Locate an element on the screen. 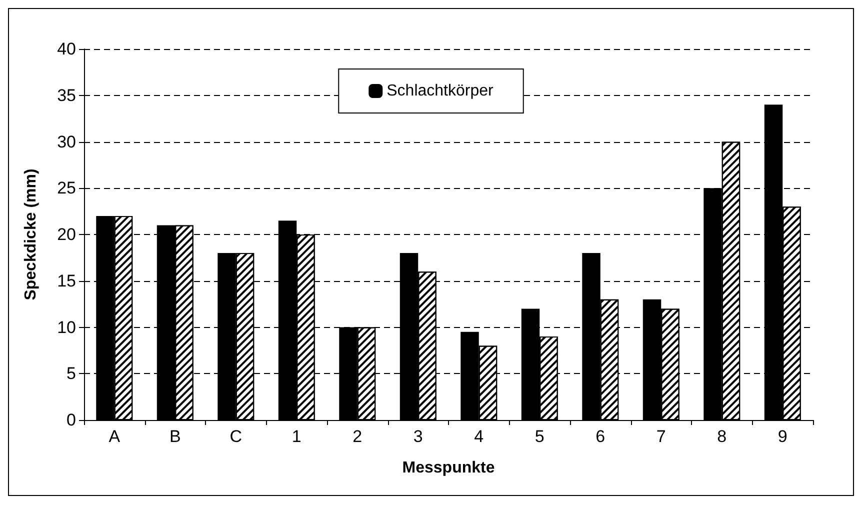 The width and height of the screenshot is (865, 507). x-tick-label: 2 is located at coordinates (357, 436).